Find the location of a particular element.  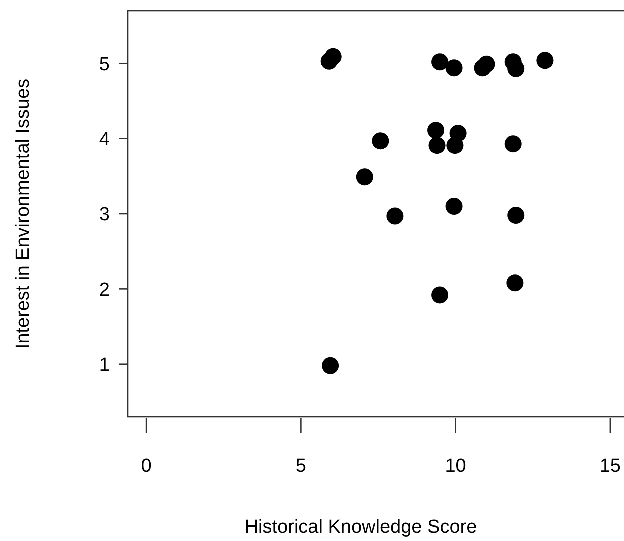

x-tick-label: 10 is located at coordinates (455, 466).